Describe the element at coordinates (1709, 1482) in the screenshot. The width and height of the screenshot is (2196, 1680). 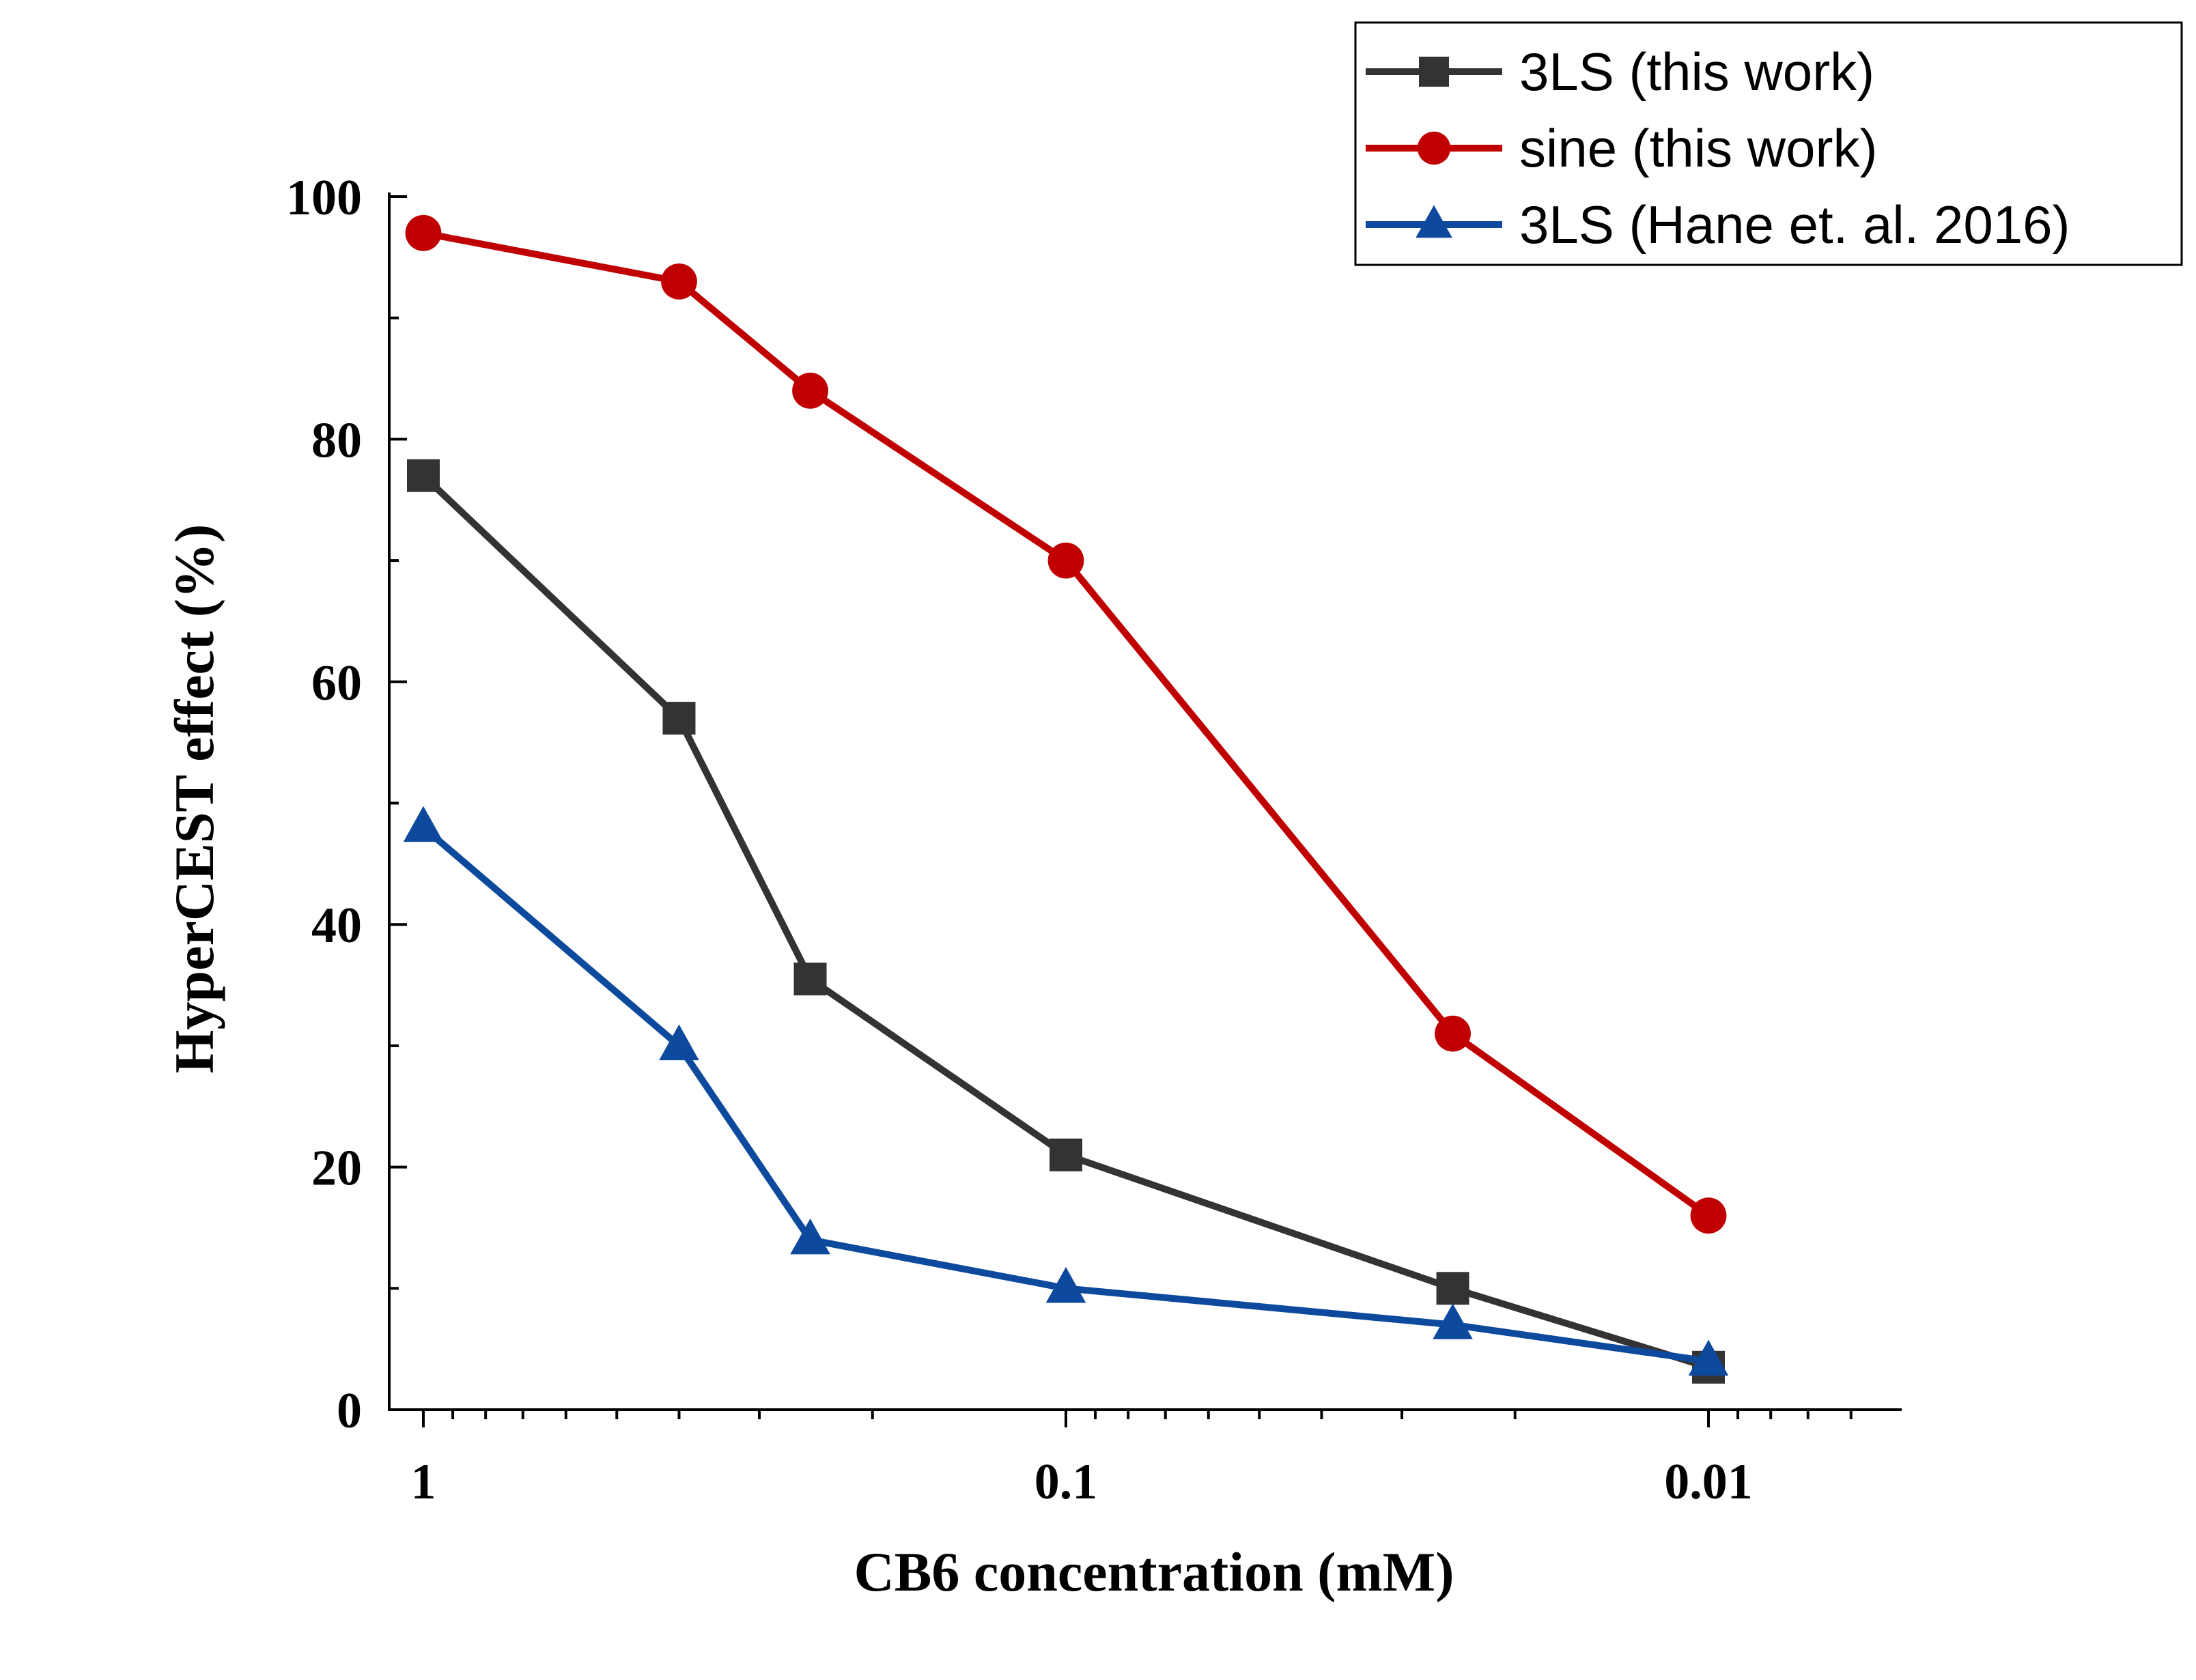
I see `x-tick-label: 0.01` at that location.